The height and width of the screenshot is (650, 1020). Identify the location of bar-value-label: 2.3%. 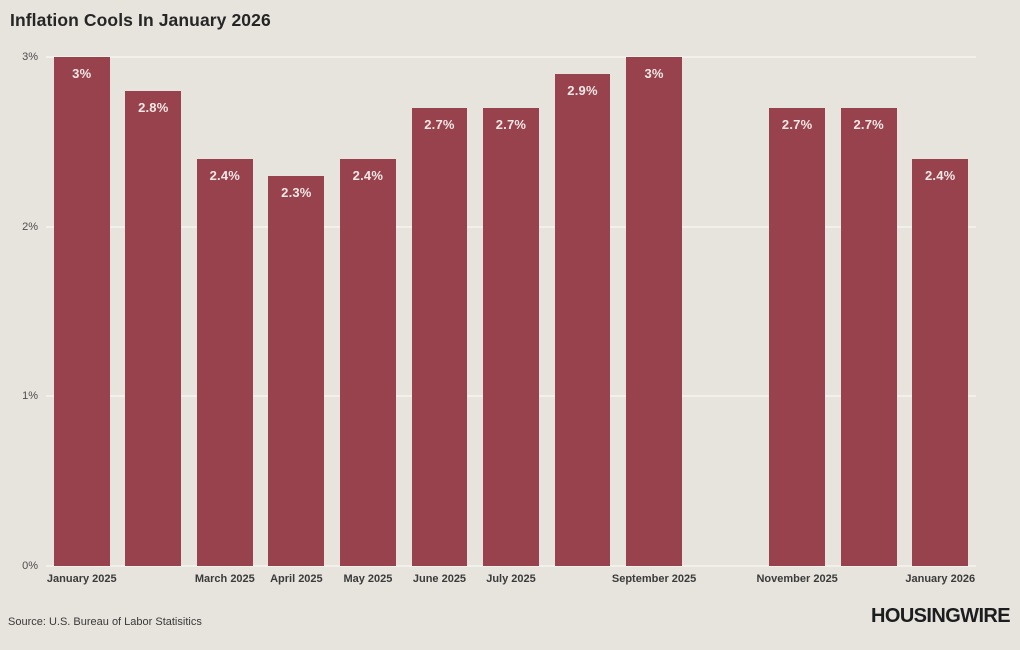
(296, 192).